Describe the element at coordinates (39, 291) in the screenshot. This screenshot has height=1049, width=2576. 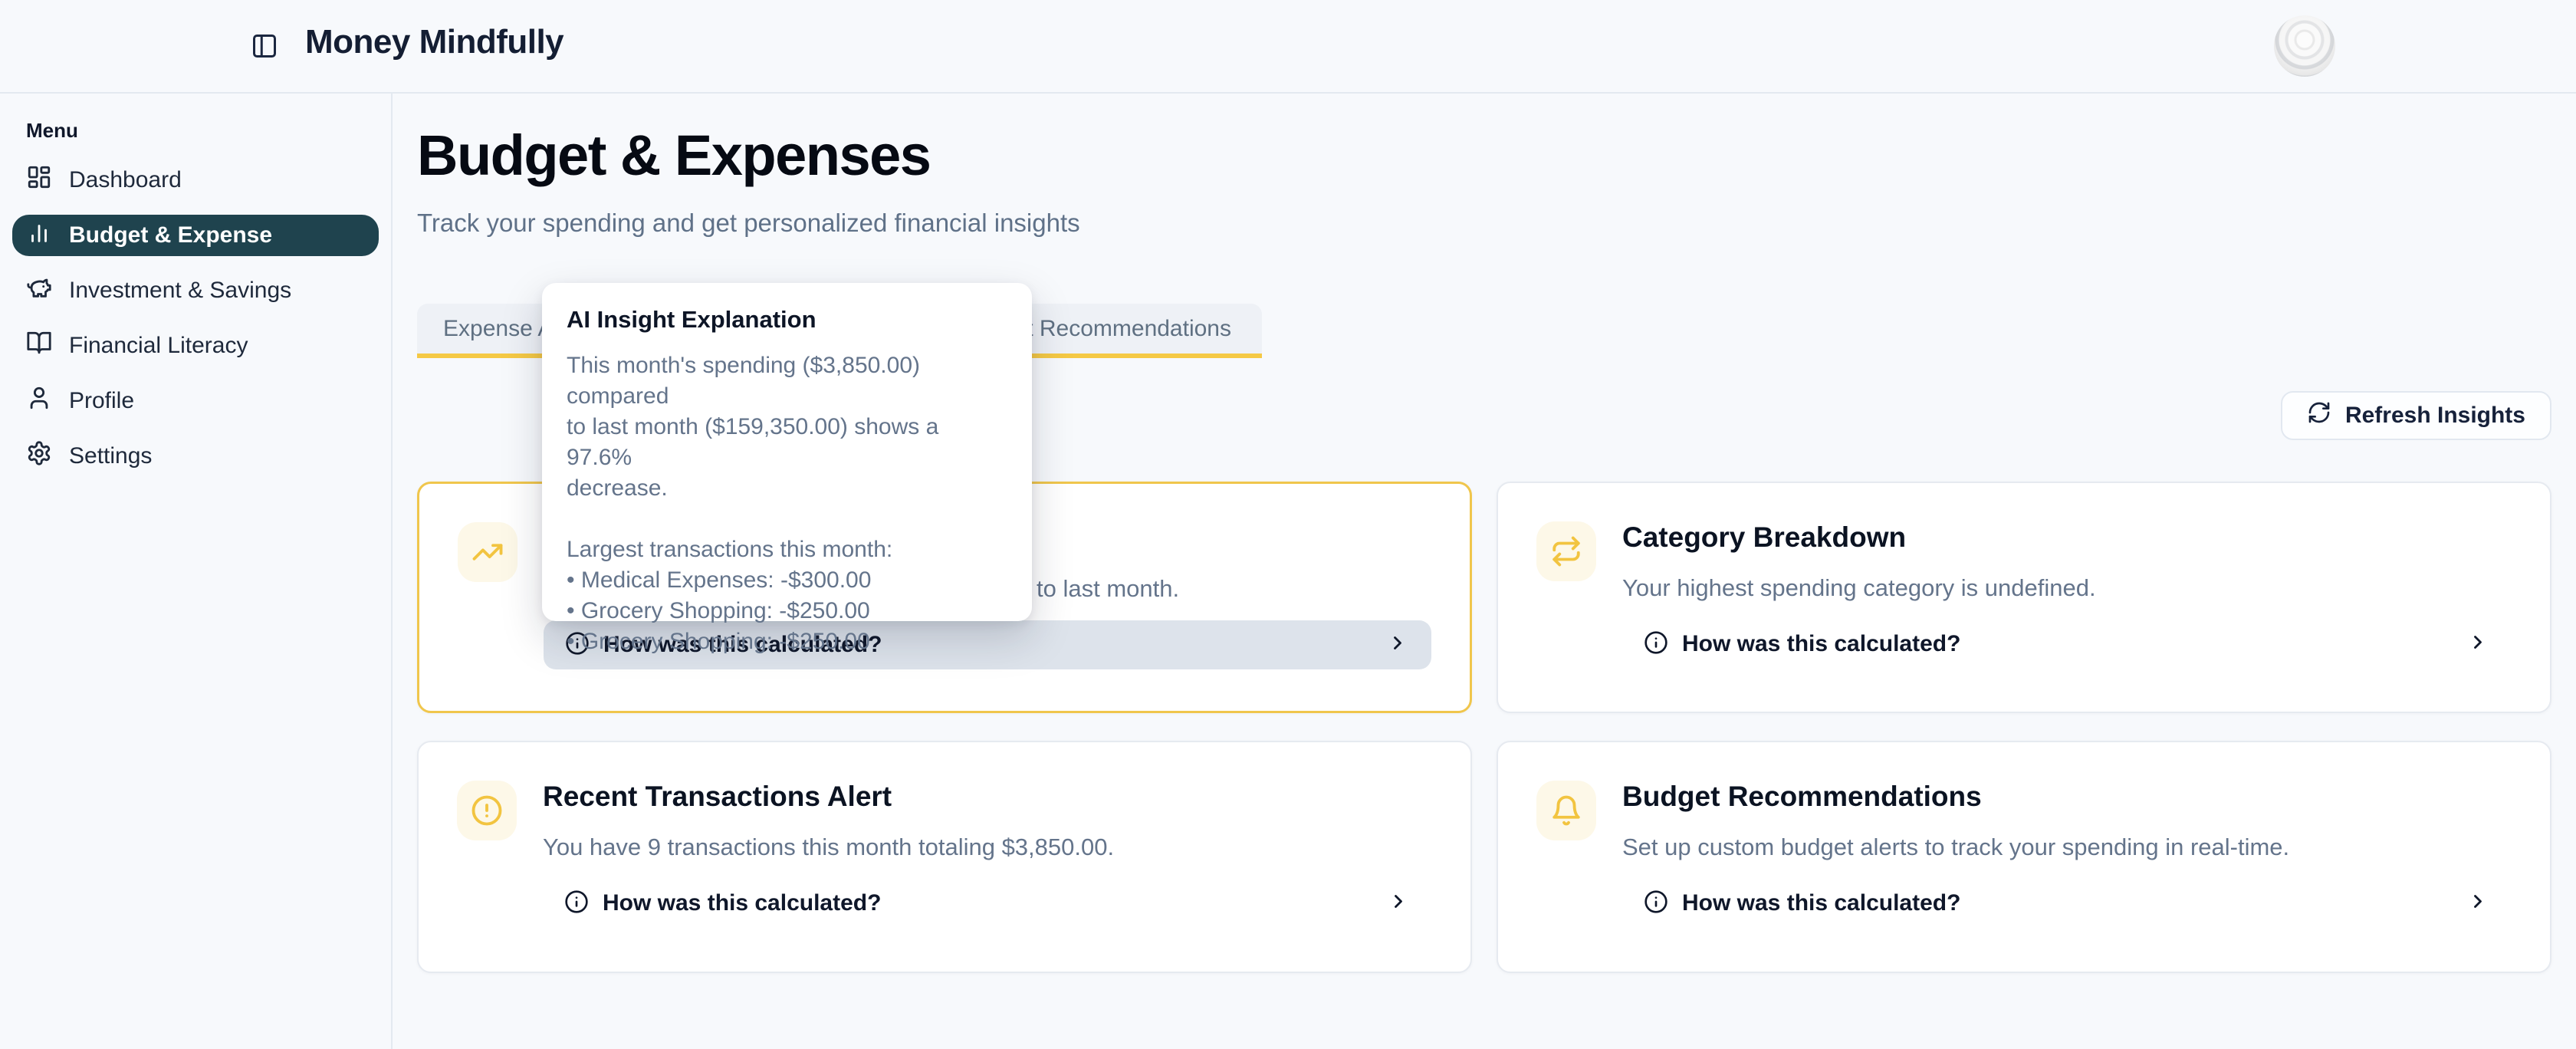
I see `piggy-bank-icon` at that location.